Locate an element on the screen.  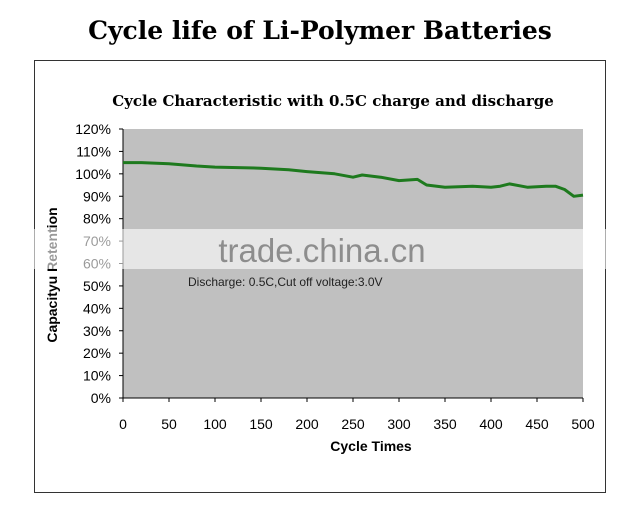
x-axis-label: Cycle Times is located at coordinates (371, 446).